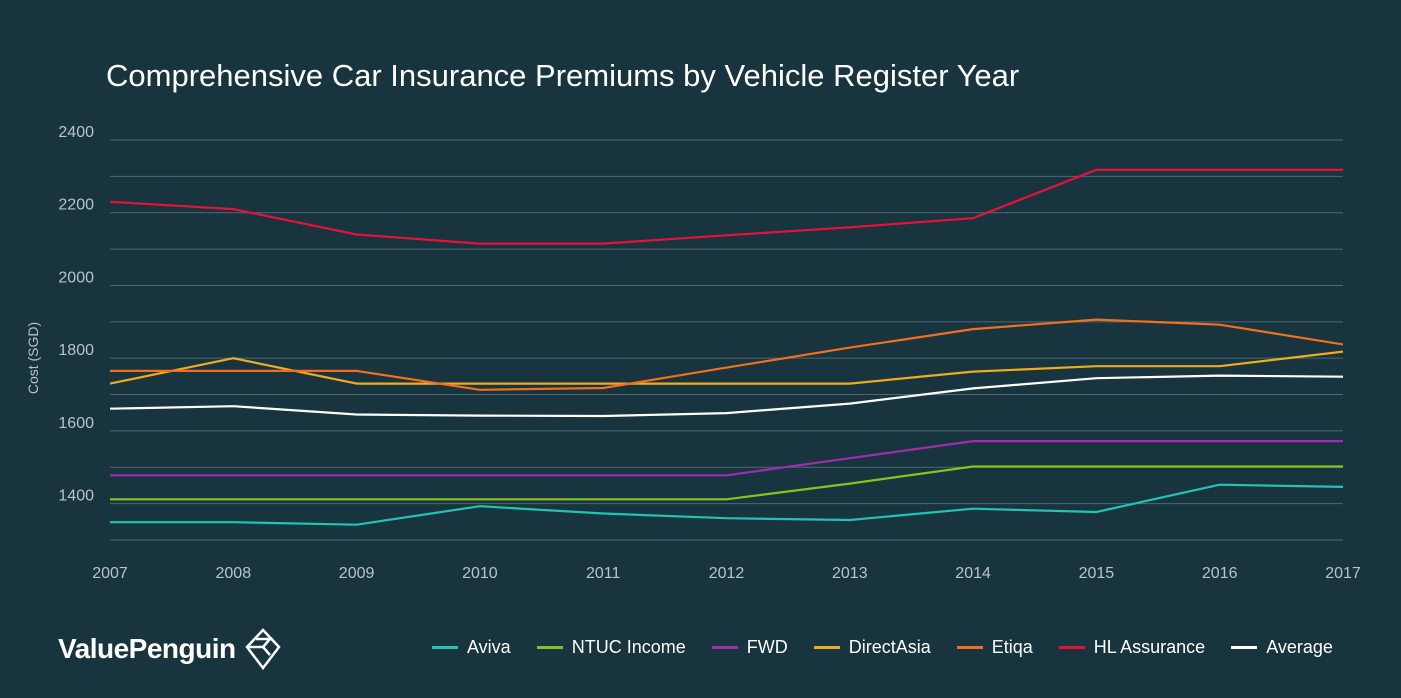 This screenshot has width=1401, height=698. I want to click on series-line-ntuc-income, so click(726, 483).